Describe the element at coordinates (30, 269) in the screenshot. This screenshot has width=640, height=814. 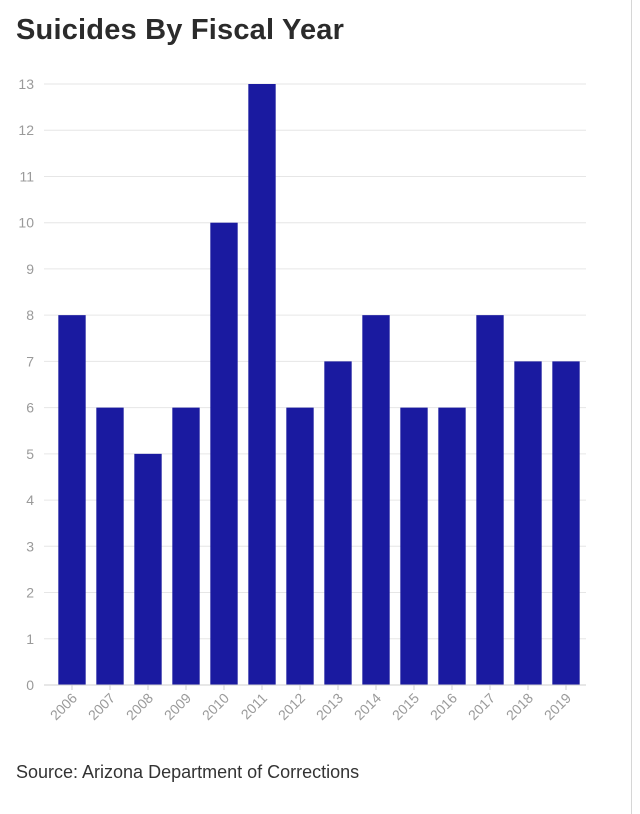
I see `y-tick-label: 9` at that location.